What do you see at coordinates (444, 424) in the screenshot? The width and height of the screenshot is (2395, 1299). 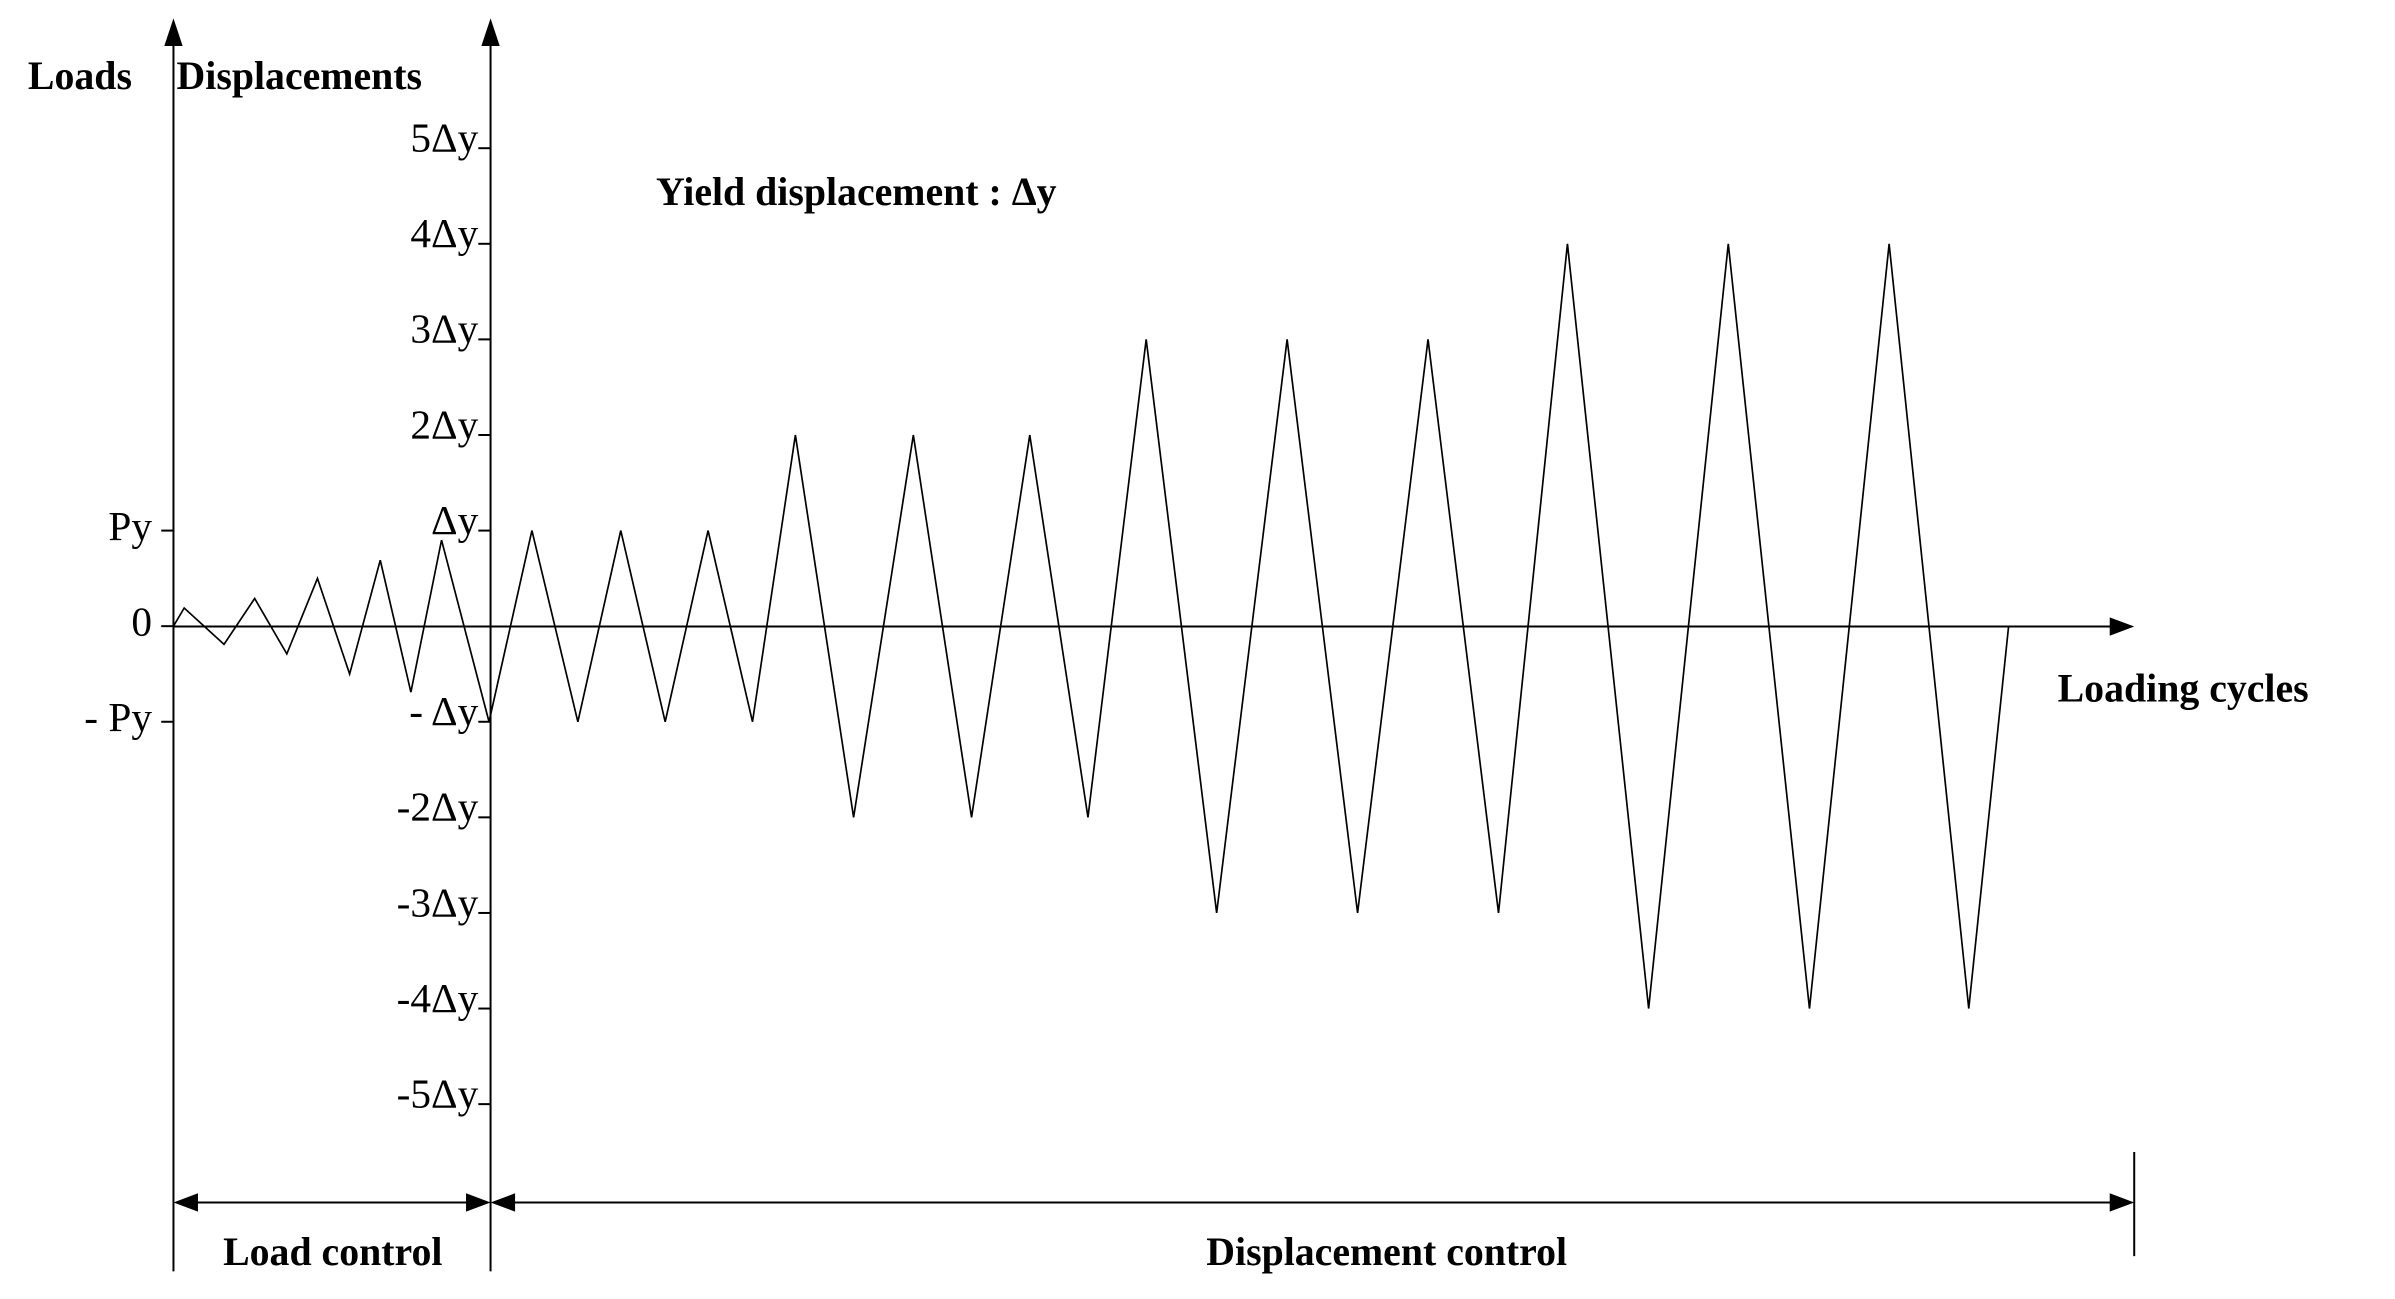 I see `y2-tick-label: 2Δy` at bounding box center [444, 424].